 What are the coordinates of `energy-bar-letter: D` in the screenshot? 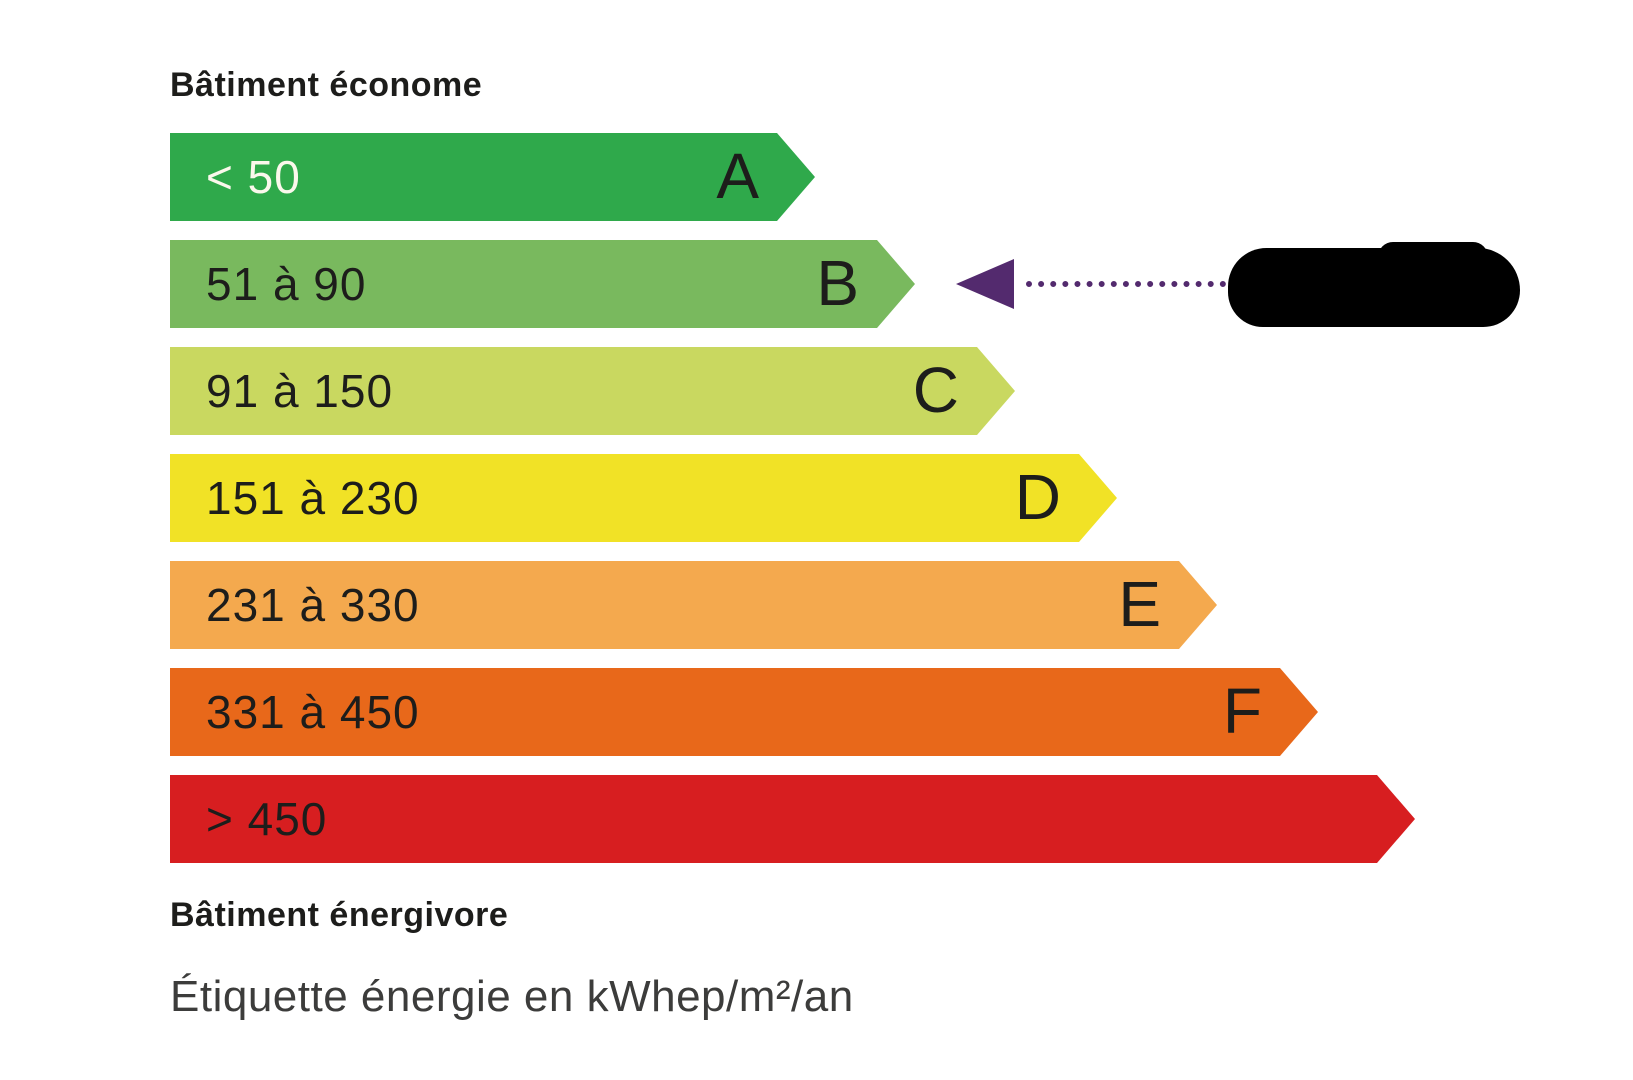 It's located at (1037, 497).